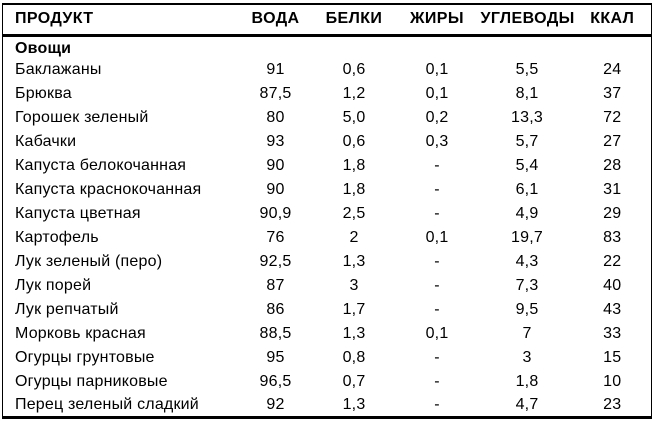 The image size is (655, 425). I want to click on cell-kcal: 31, so click(612, 189).